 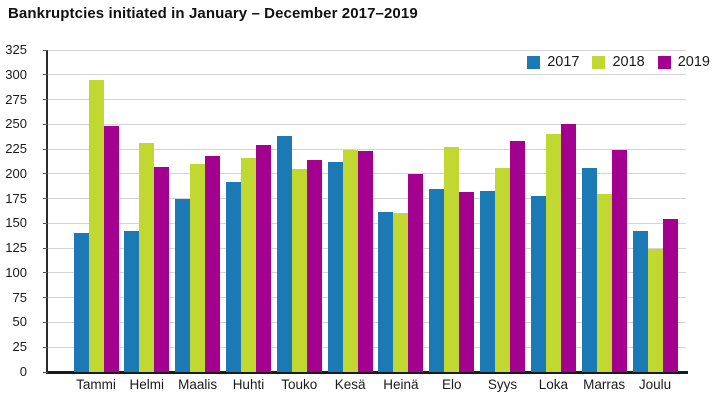 What do you see at coordinates (263, 258) in the screenshot?
I see `bar-2019-Huhti` at bounding box center [263, 258].